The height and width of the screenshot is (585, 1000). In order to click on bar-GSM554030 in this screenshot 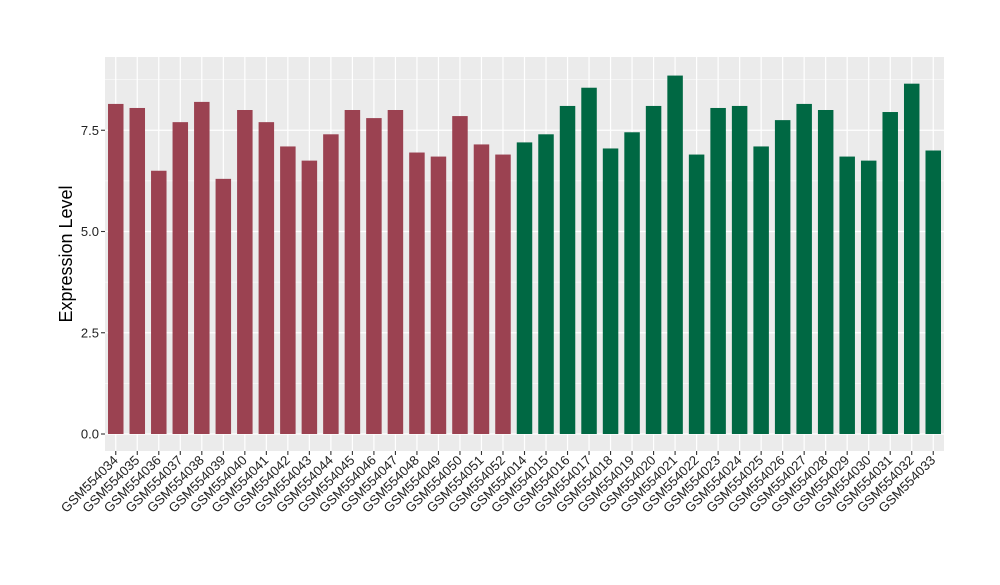, I will do `click(868, 297)`.